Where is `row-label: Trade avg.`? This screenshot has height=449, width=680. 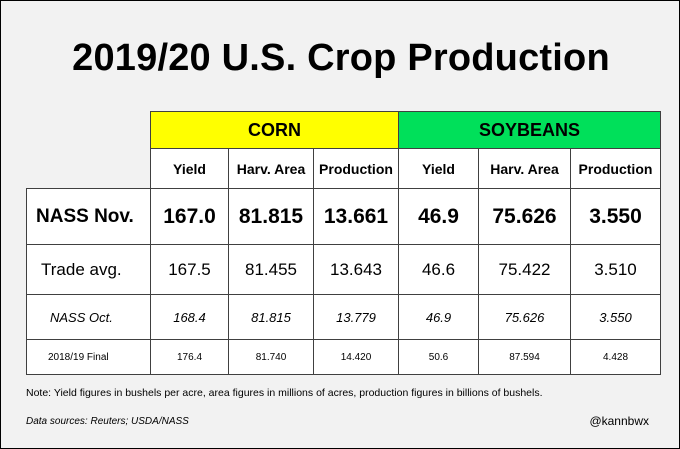
row-label: Trade avg. is located at coordinates (88, 269).